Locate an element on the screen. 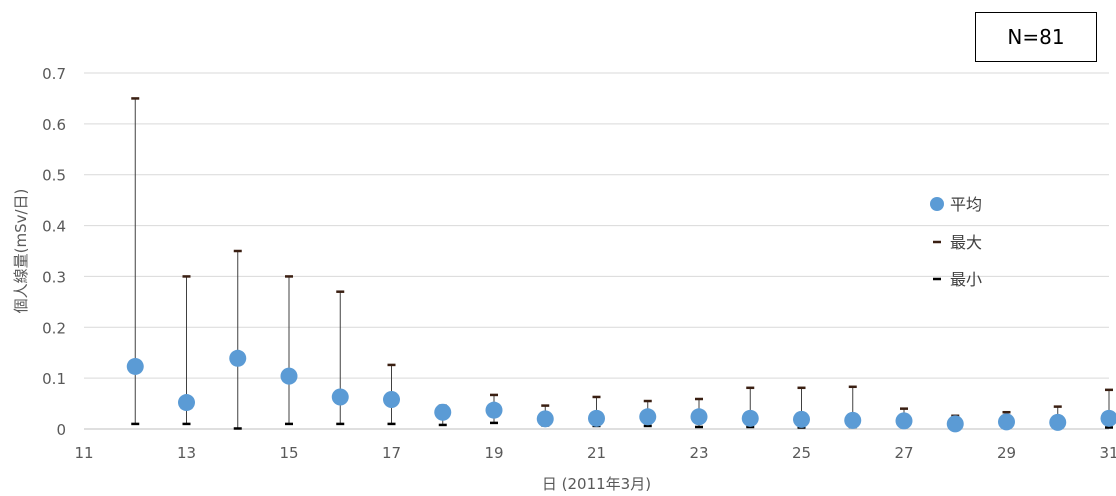 The image size is (1116, 496). x-tick-label: 17 is located at coordinates (391, 453).